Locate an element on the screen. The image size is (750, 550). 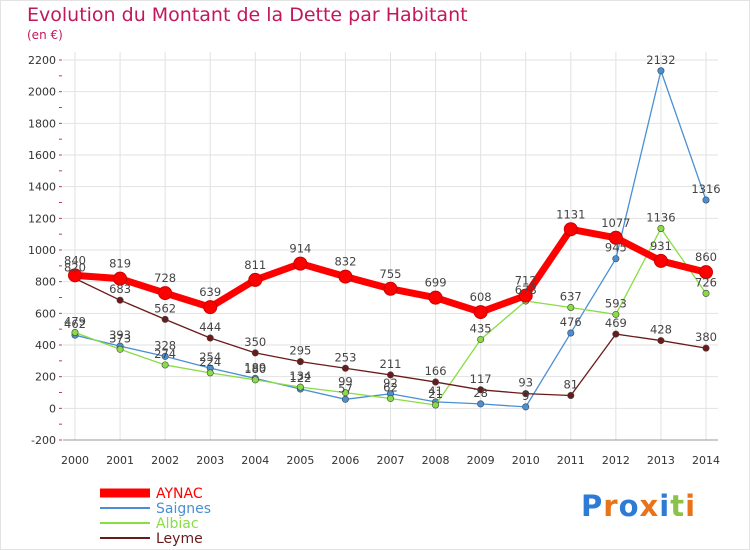
y-tick-label: 1800 is located at coordinates (42, 123).